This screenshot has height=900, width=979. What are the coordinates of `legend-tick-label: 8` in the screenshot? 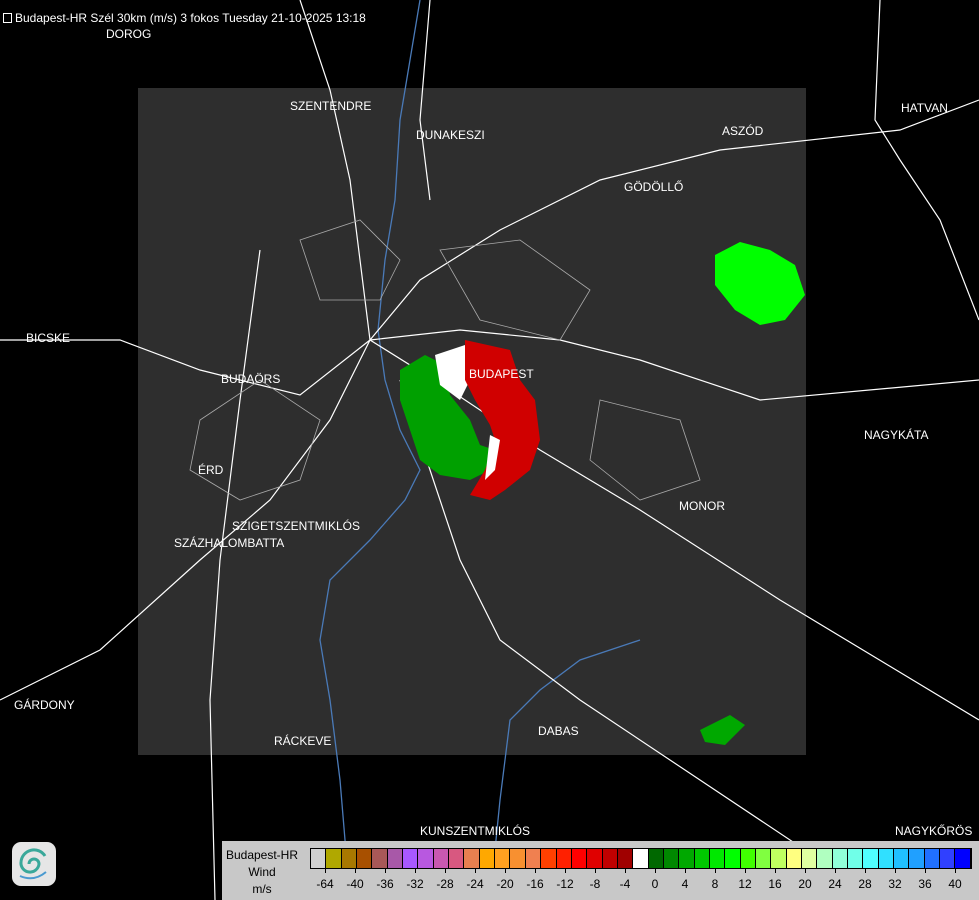 It's located at (715, 884).